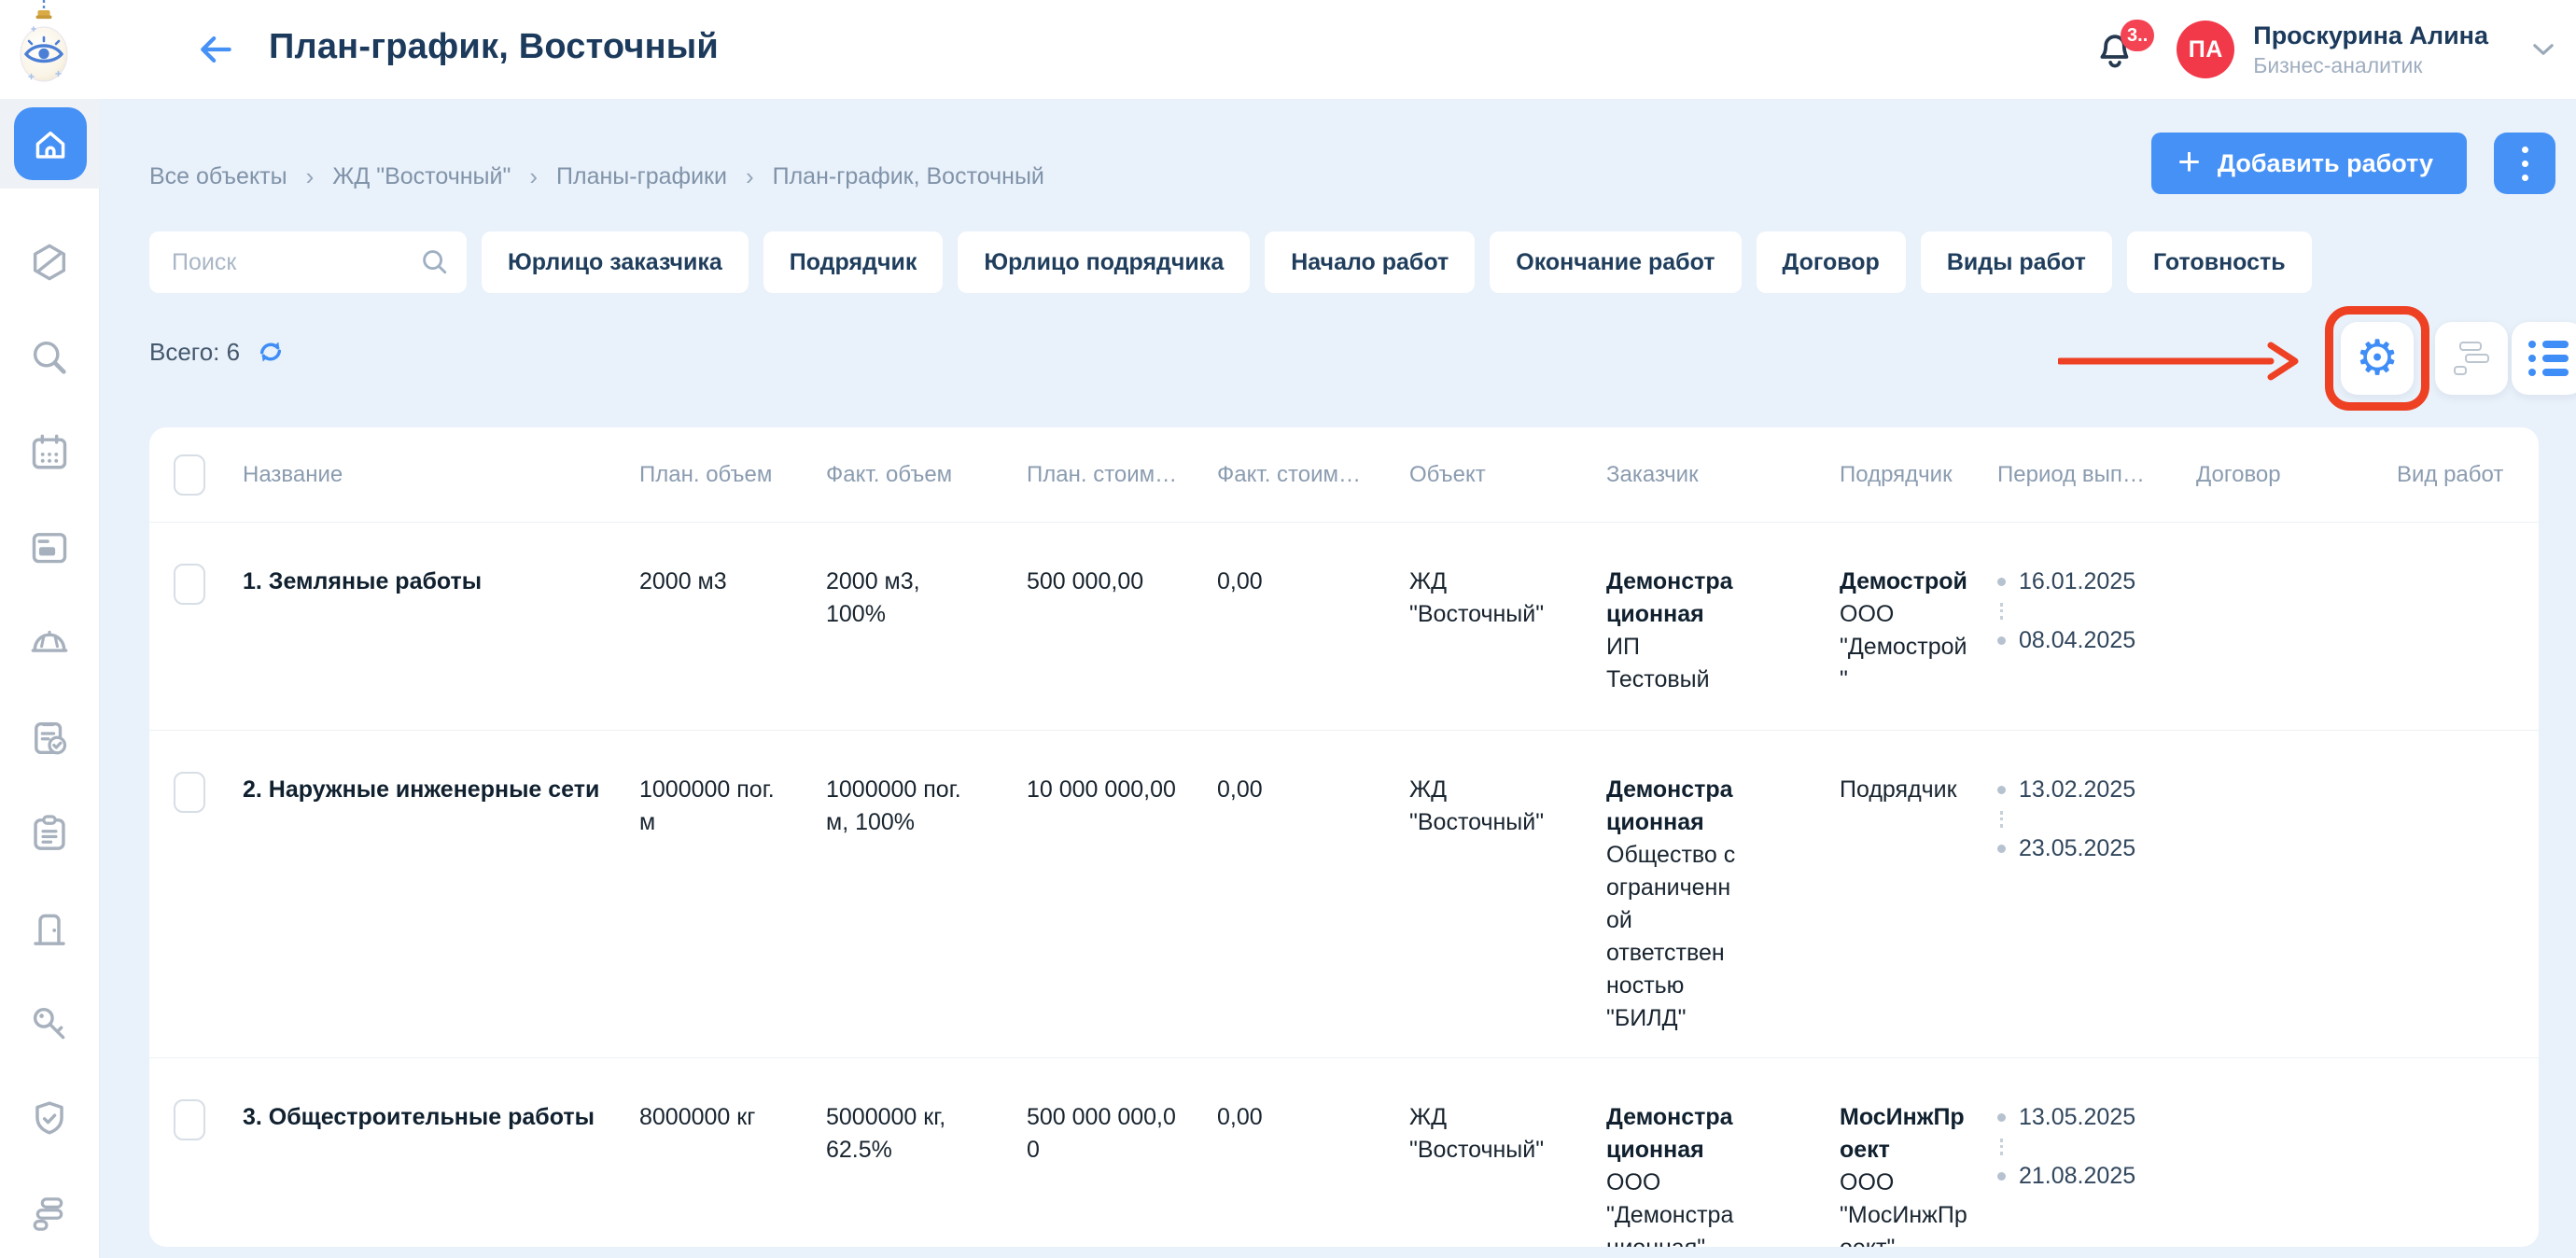 Image resolution: width=2576 pixels, height=1258 pixels. Describe the element at coordinates (1831, 262) in the screenshot. I see `filter-chip-contract: Договор` at that location.